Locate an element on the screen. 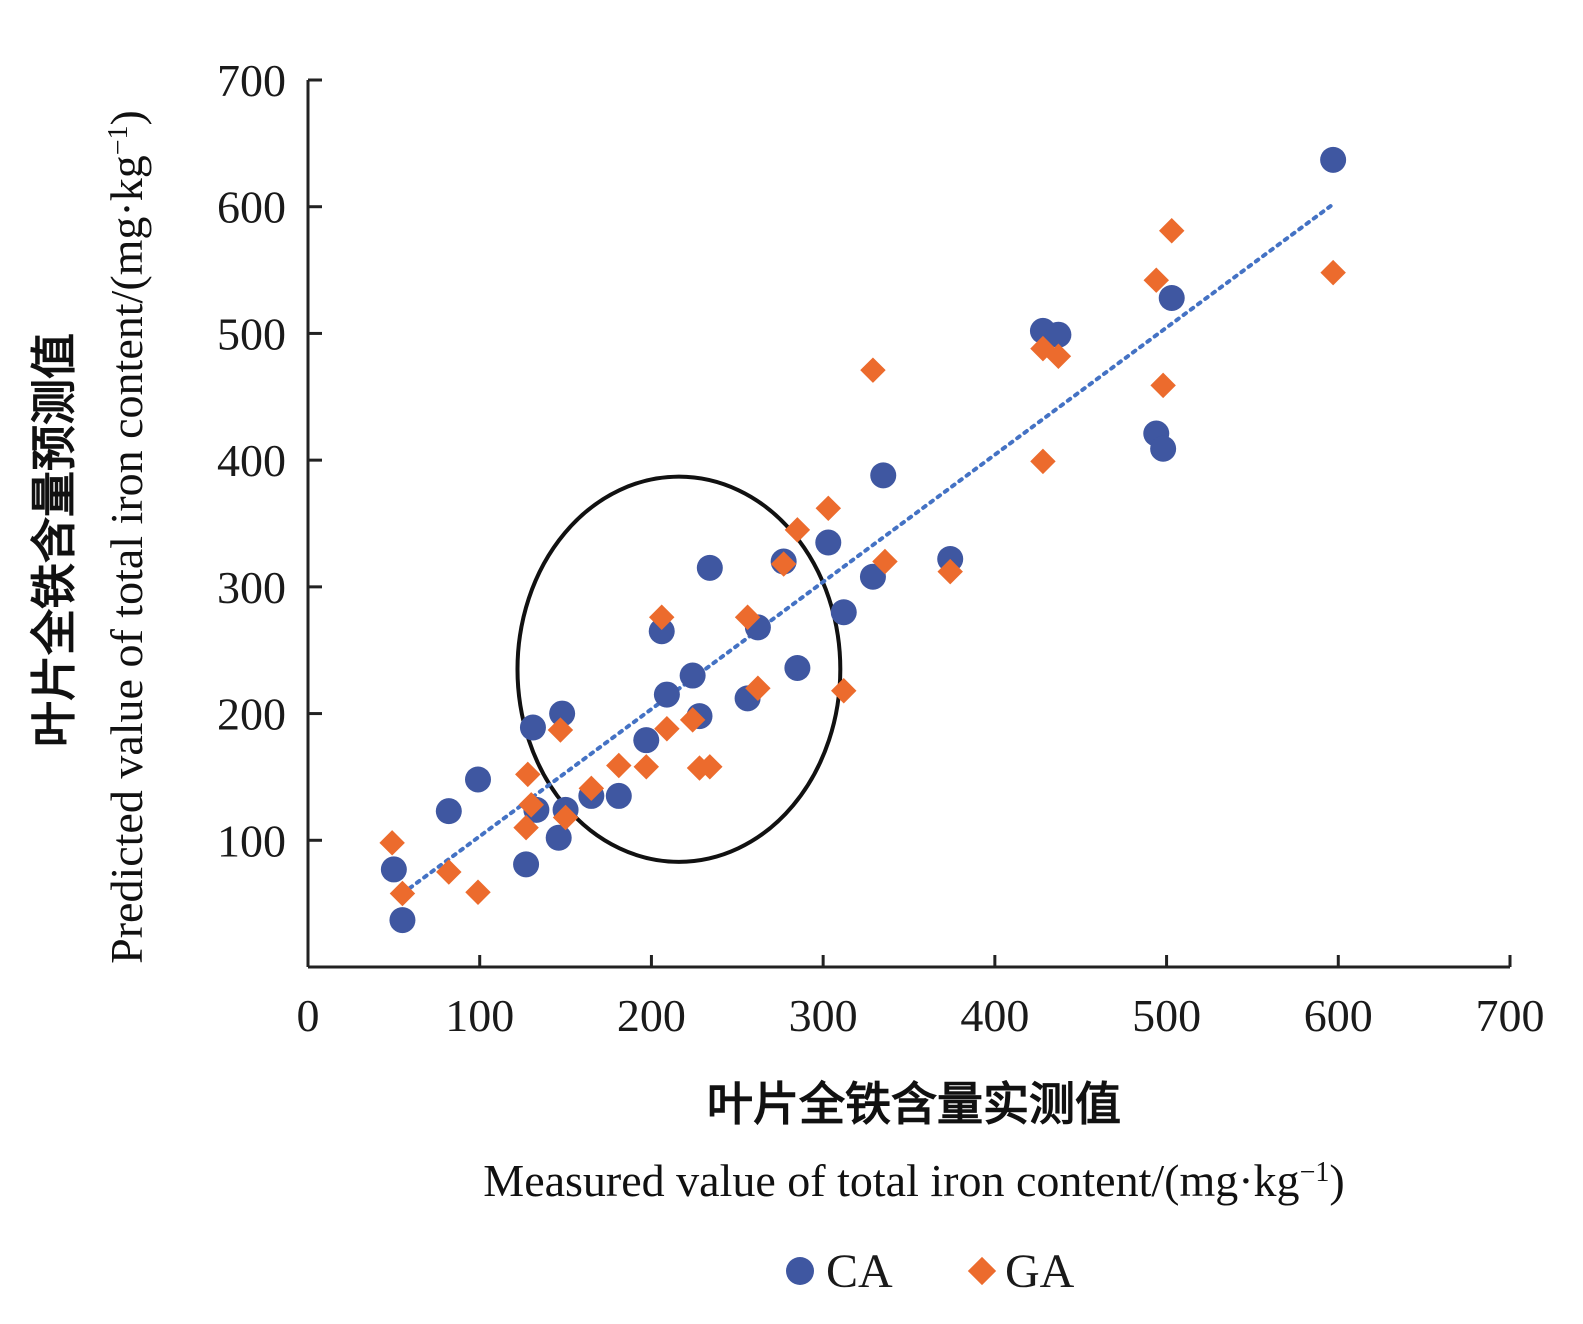 This screenshot has width=1583, height=1324. legend-ca-marker is located at coordinates (800, 1271).